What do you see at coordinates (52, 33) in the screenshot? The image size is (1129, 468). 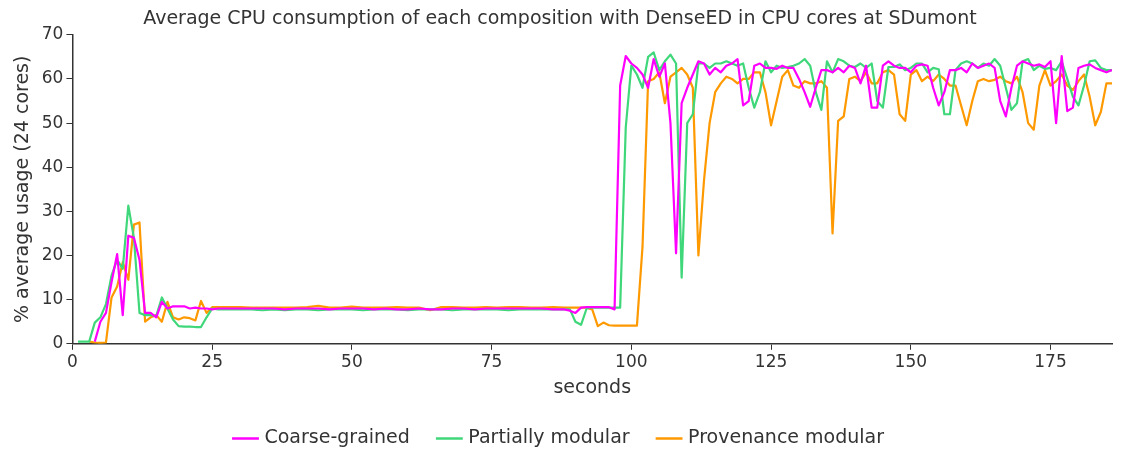 I see `y-tick-label: 70` at bounding box center [52, 33].